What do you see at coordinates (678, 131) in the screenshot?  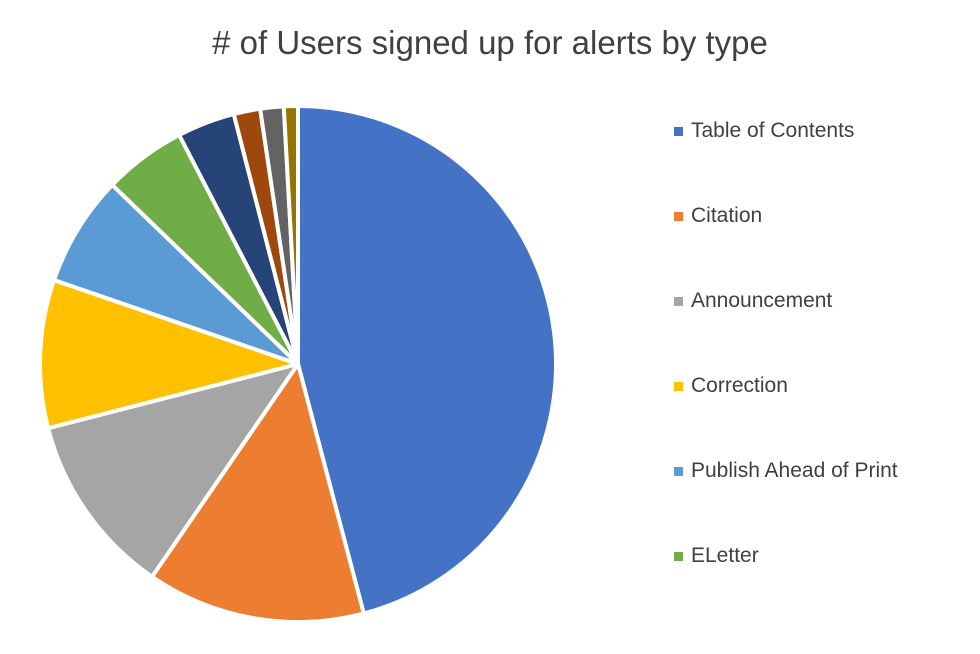 I see `legend-swatch-table-of-contents` at bounding box center [678, 131].